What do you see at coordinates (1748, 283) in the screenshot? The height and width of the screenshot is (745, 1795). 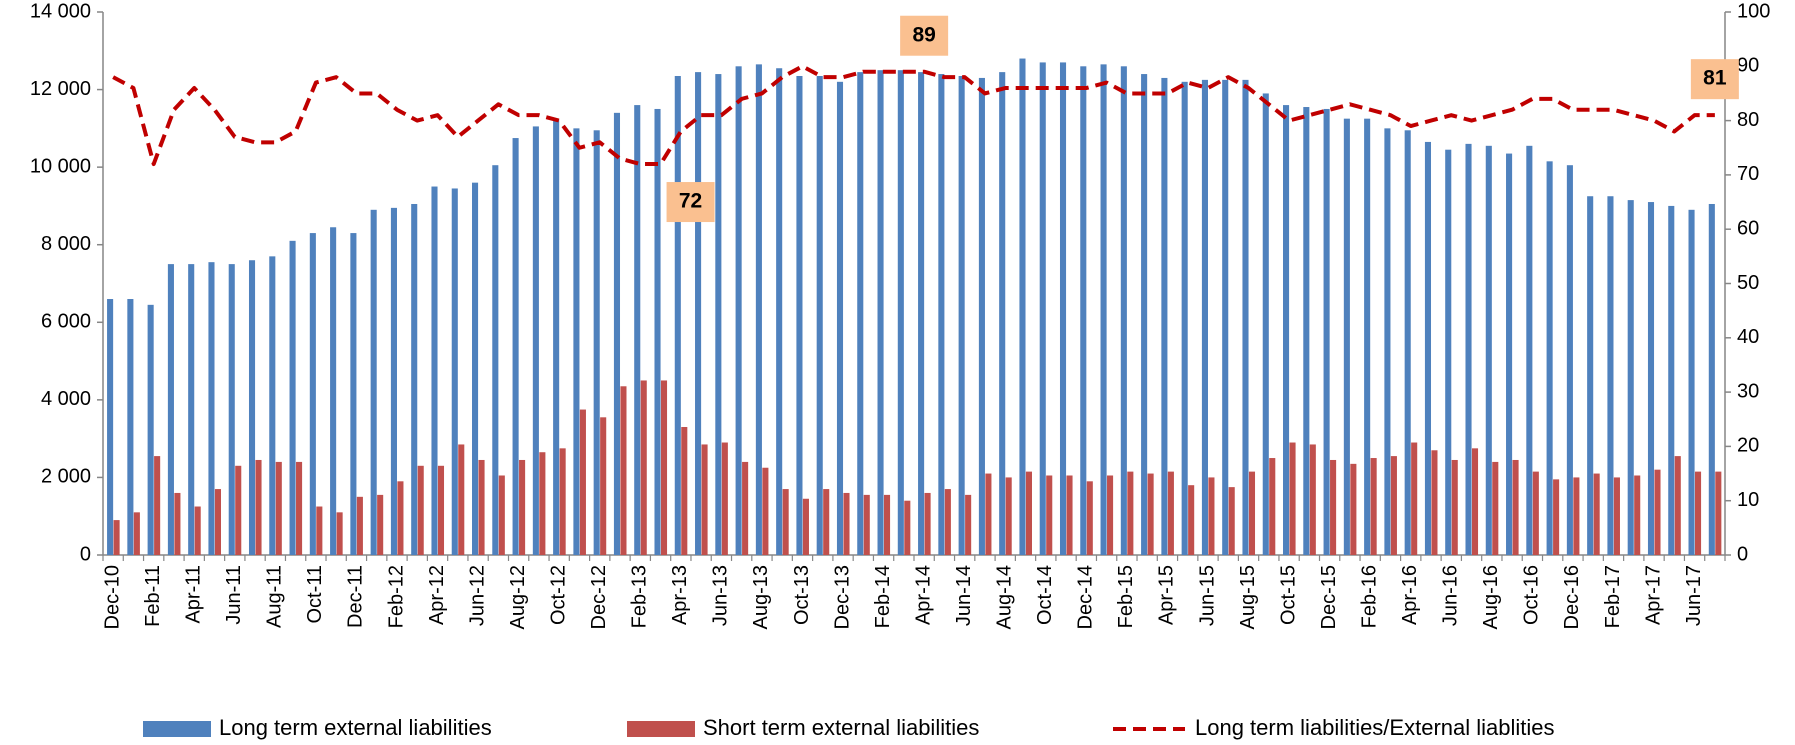 I see `y2-tick-label: 50` at bounding box center [1748, 283].